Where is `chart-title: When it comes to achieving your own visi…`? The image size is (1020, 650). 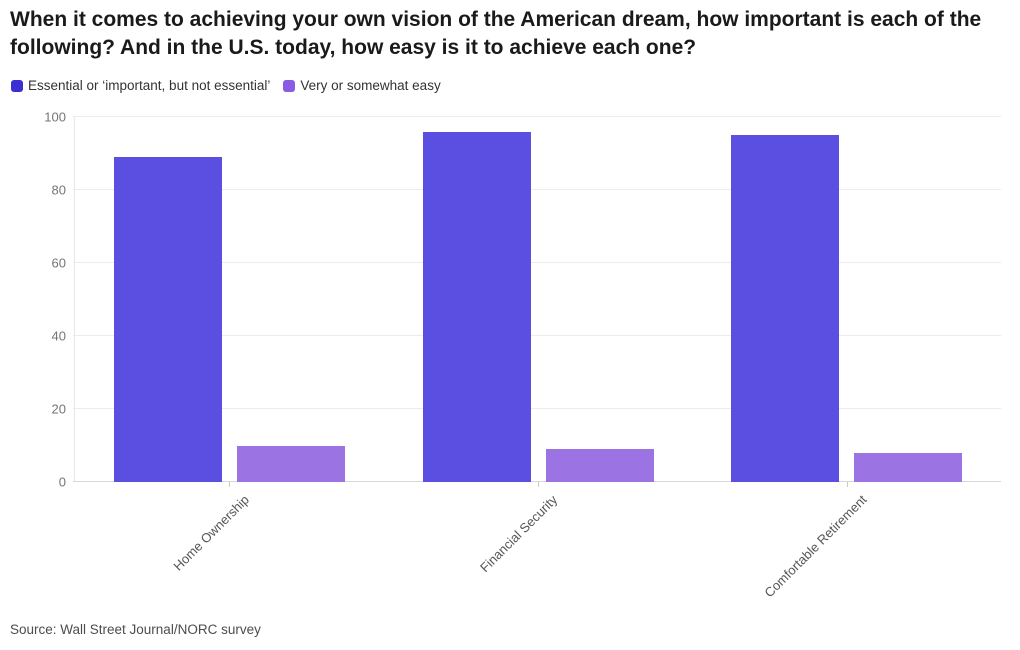
chart-title: When it comes to achieving your own visi… is located at coordinates (496, 33).